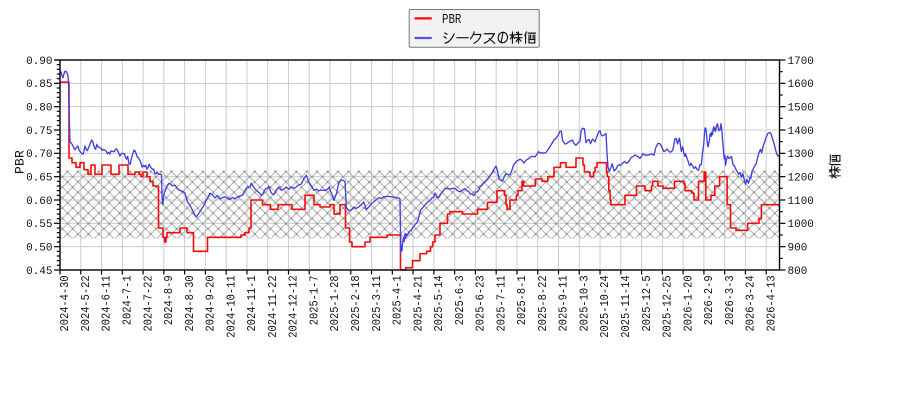 This screenshot has width=900, height=400. What do you see at coordinates (647, 303) in the screenshot?
I see `svg-text: 2025-12-5` at bounding box center [647, 303].